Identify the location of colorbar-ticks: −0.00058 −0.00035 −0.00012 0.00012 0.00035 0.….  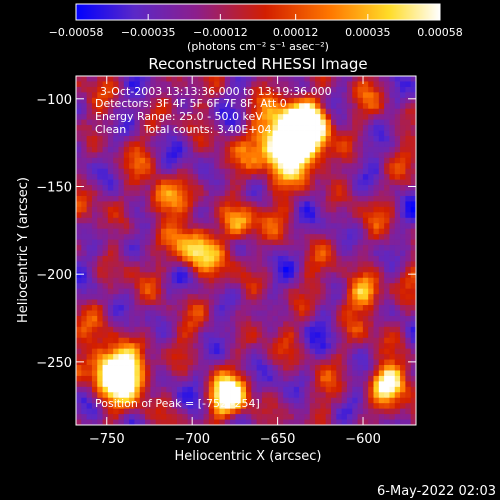
(256, 26).